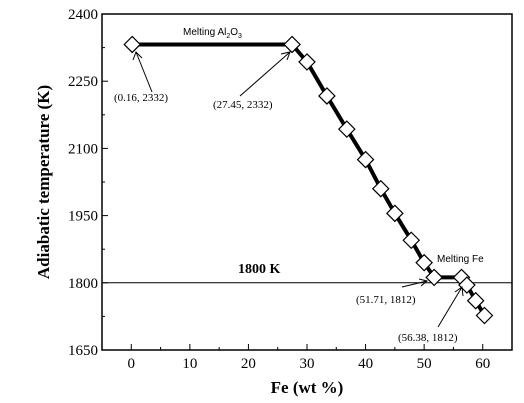  I want to click on y-tick-label: 1800, so click(83, 284).